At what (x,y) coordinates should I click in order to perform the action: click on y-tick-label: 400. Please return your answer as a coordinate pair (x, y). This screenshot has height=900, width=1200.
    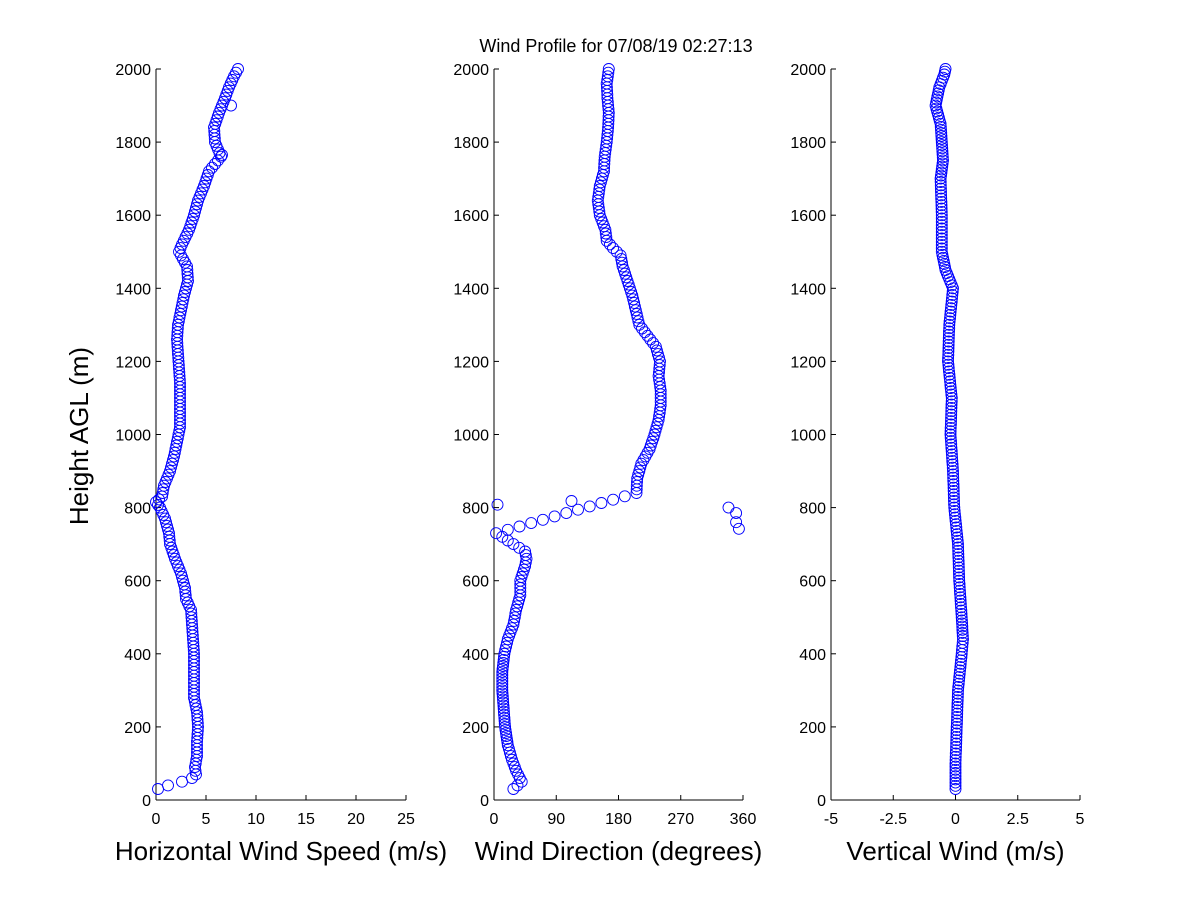
    Looking at the image, I should click on (475, 655).